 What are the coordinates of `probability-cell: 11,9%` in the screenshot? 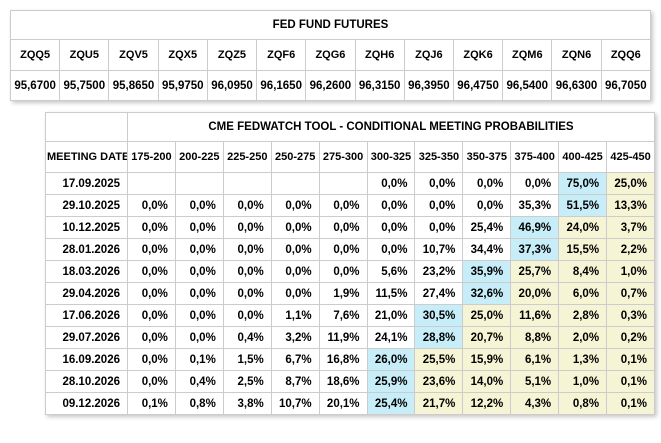 It's located at (343, 337).